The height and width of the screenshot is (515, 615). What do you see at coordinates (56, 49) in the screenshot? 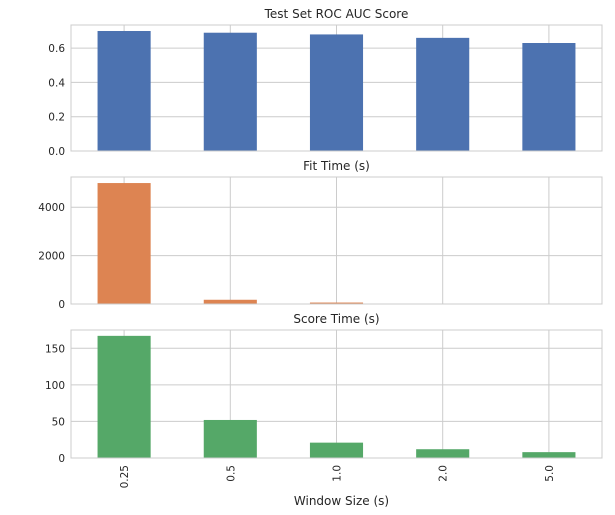
I see `y-tick-label: 0.6` at bounding box center [56, 49].